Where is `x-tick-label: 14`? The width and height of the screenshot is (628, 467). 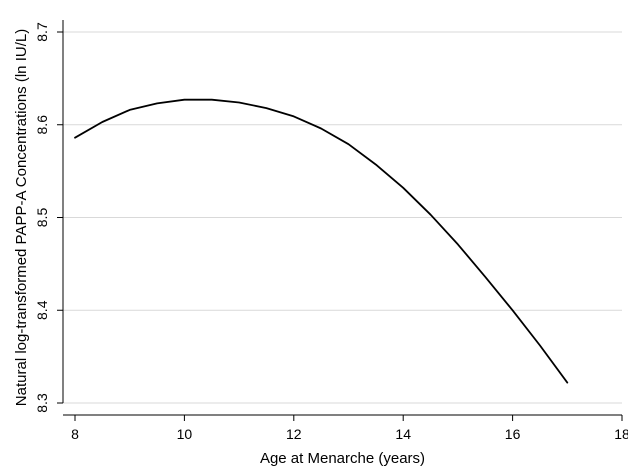 x-tick-label: 14 is located at coordinates (403, 434).